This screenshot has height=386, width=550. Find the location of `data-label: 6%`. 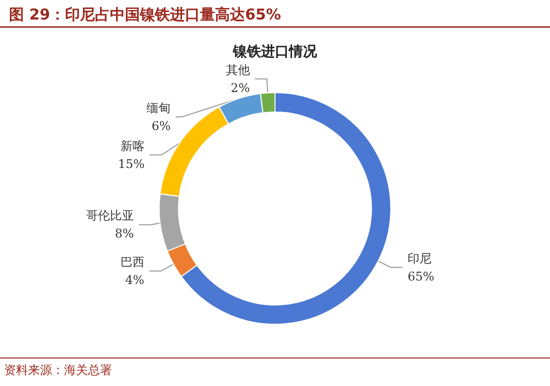

data-label: 6% is located at coordinates (161, 125).